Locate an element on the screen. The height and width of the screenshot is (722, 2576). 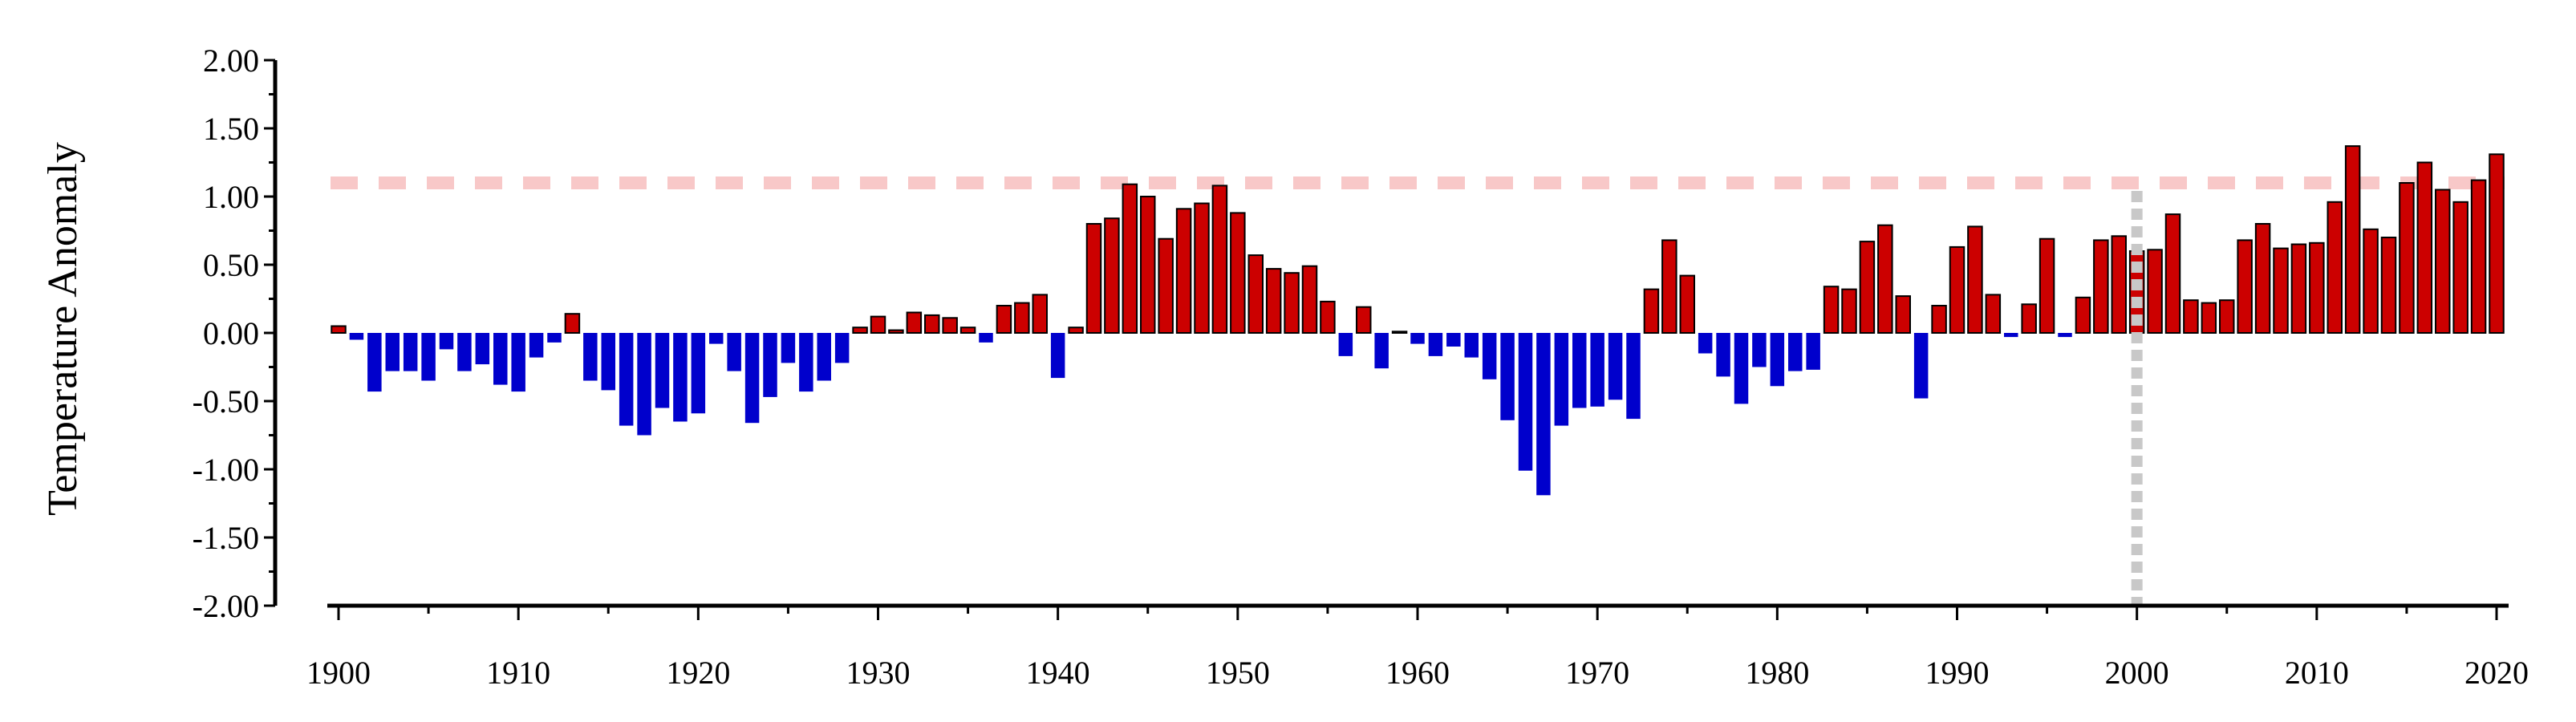
bar-1905 is located at coordinates (428, 357).